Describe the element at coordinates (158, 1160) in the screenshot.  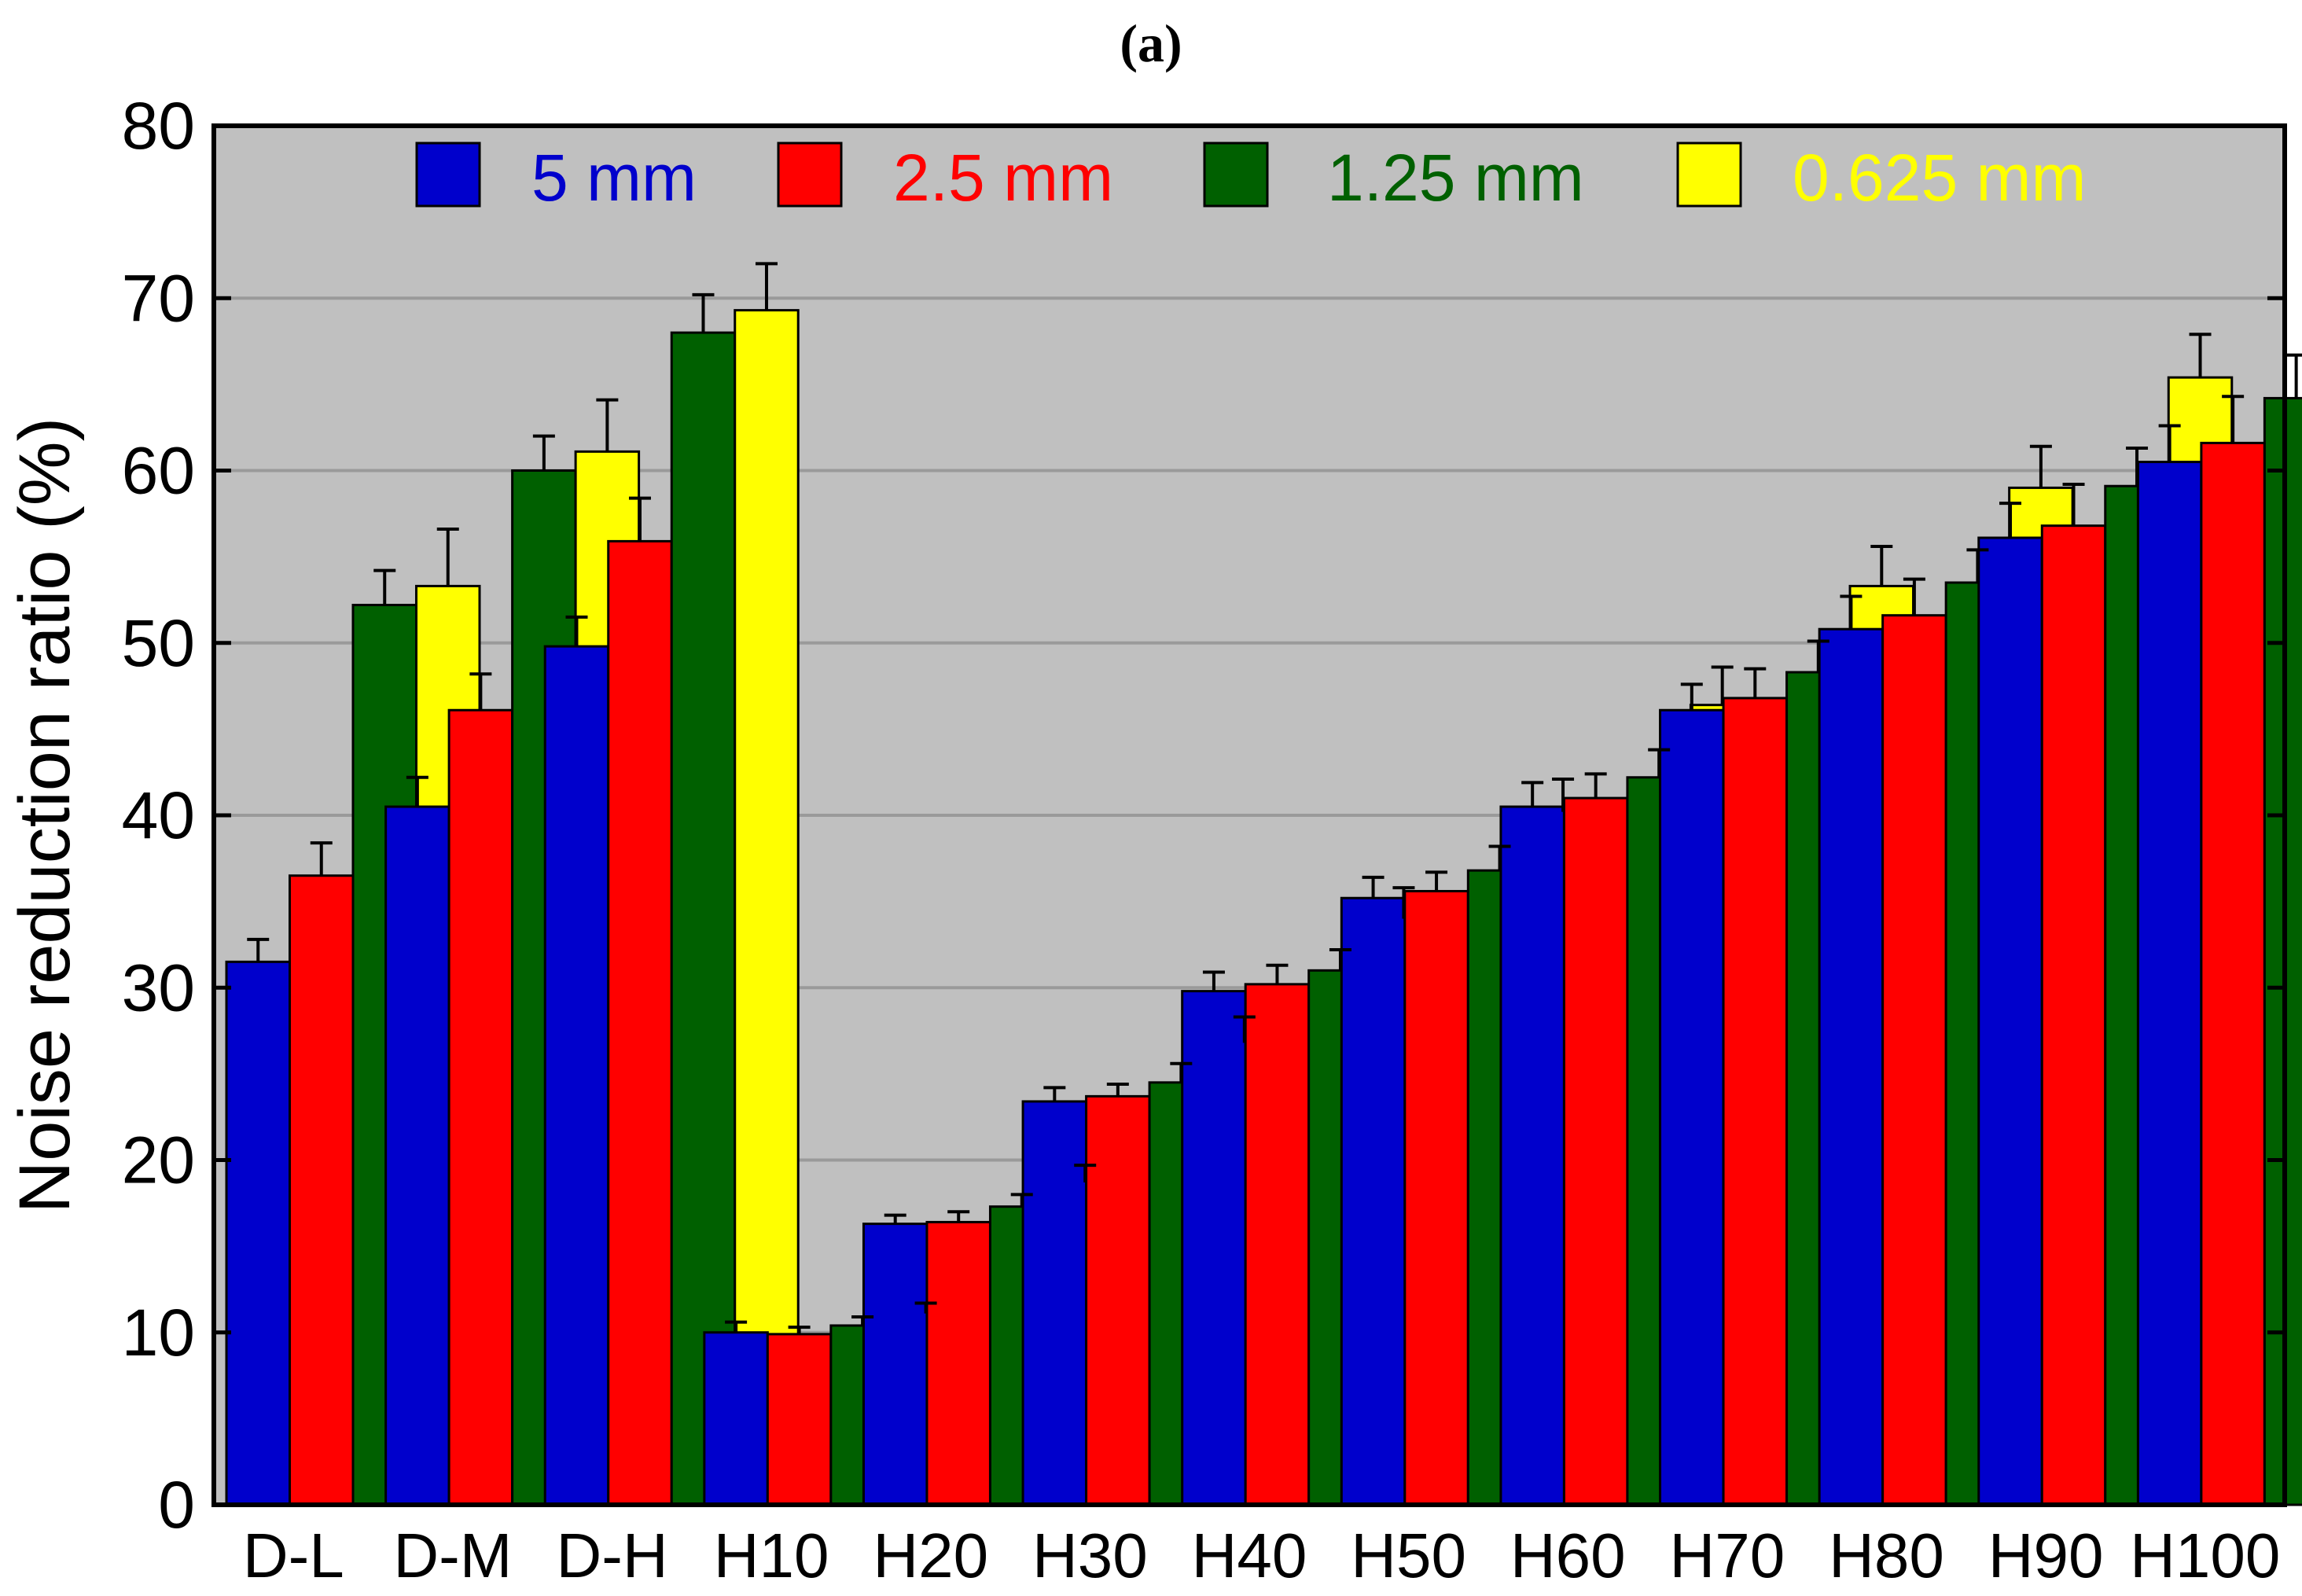
I see `y-tick-label: 20` at that location.